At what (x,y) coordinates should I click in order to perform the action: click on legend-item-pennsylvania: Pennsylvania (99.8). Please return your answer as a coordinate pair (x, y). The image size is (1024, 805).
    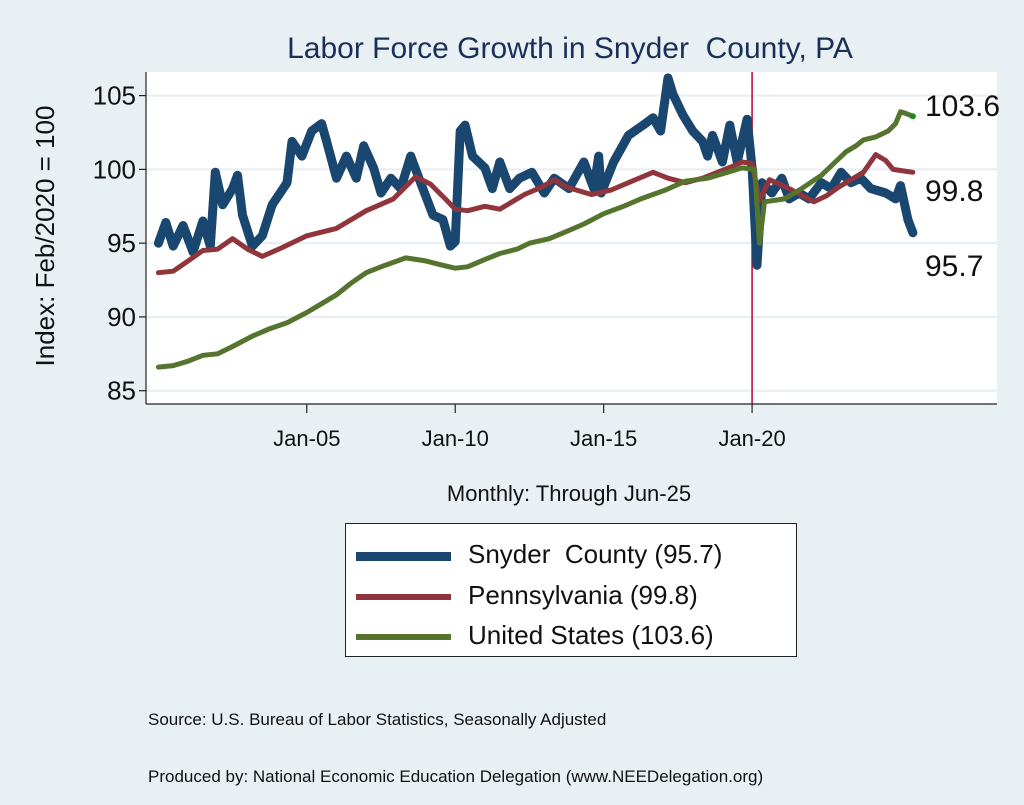
    Looking at the image, I should click on (571, 597).